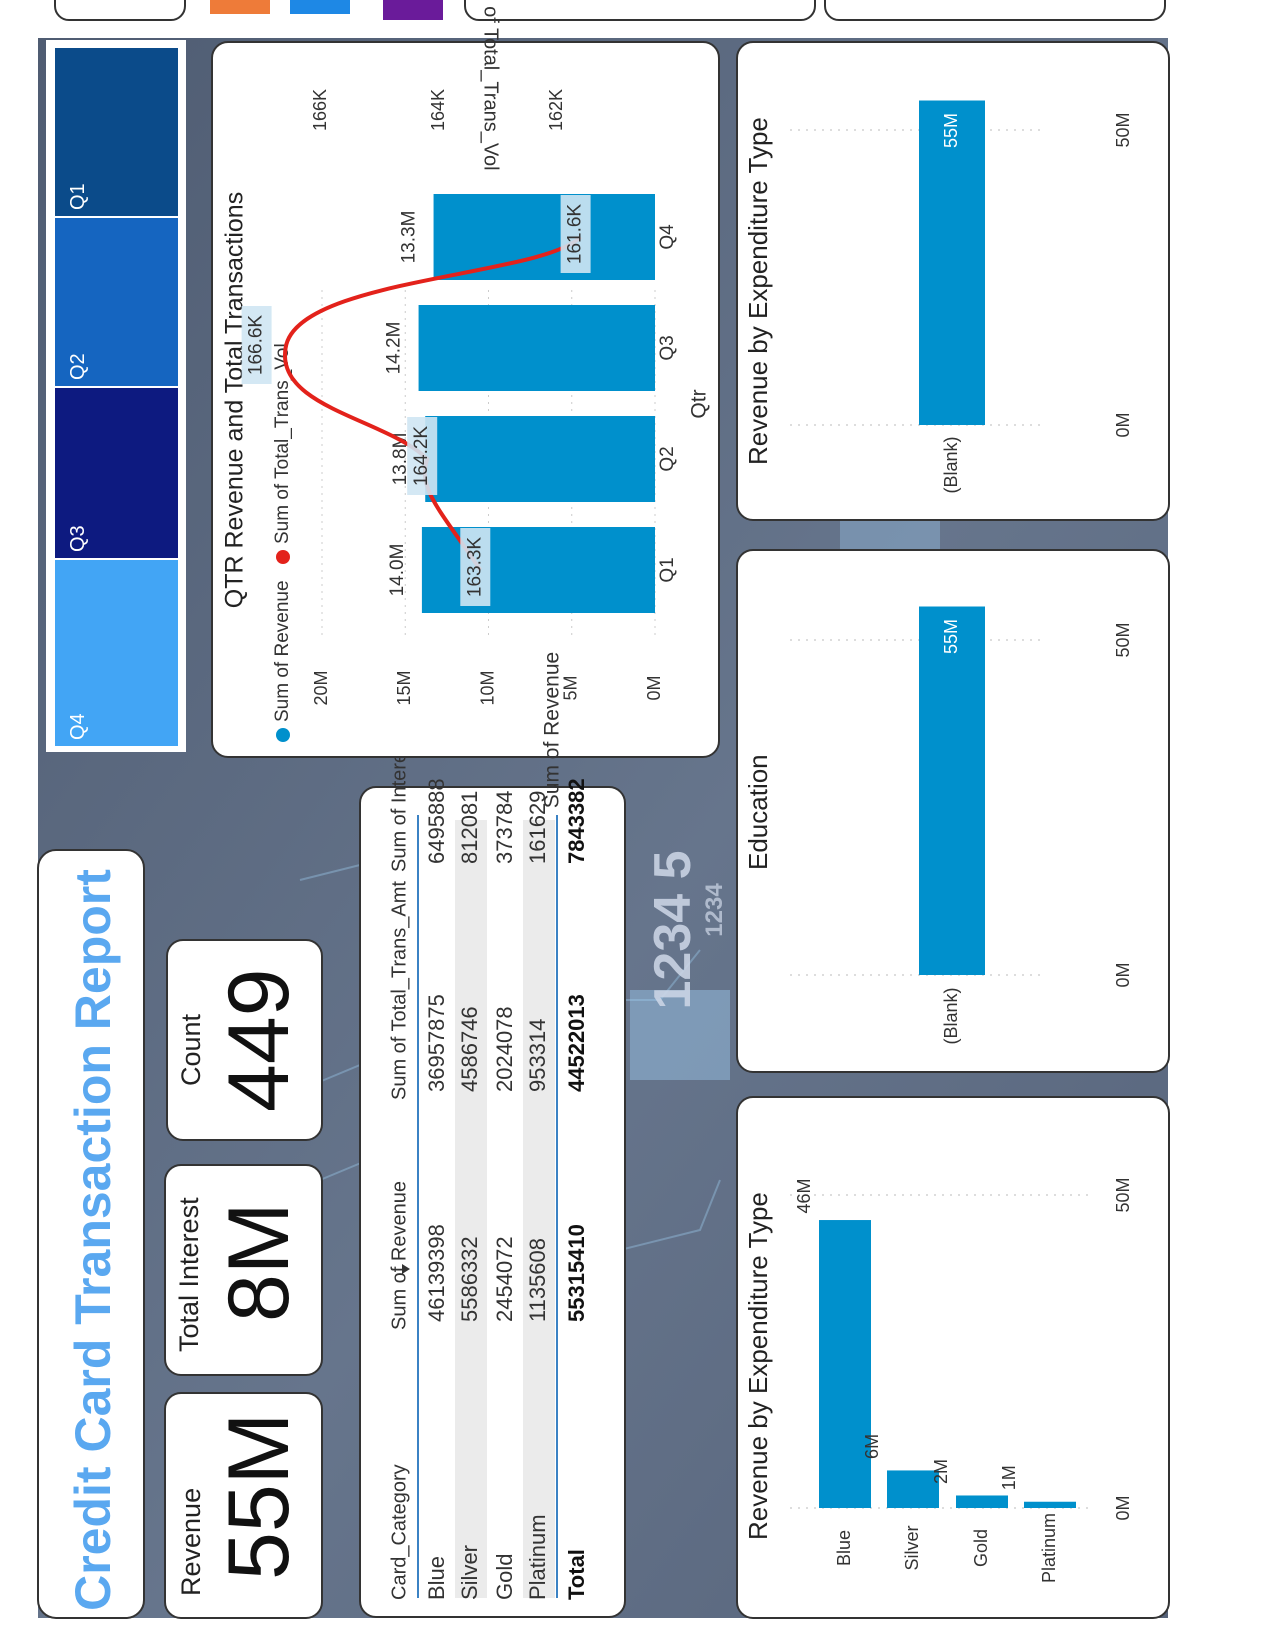 This screenshot has width=1275, height=1650. What do you see at coordinates (571, 687) in the screenshot?
I see `y-tick-label: 5M` at bounding box center [571, 687].